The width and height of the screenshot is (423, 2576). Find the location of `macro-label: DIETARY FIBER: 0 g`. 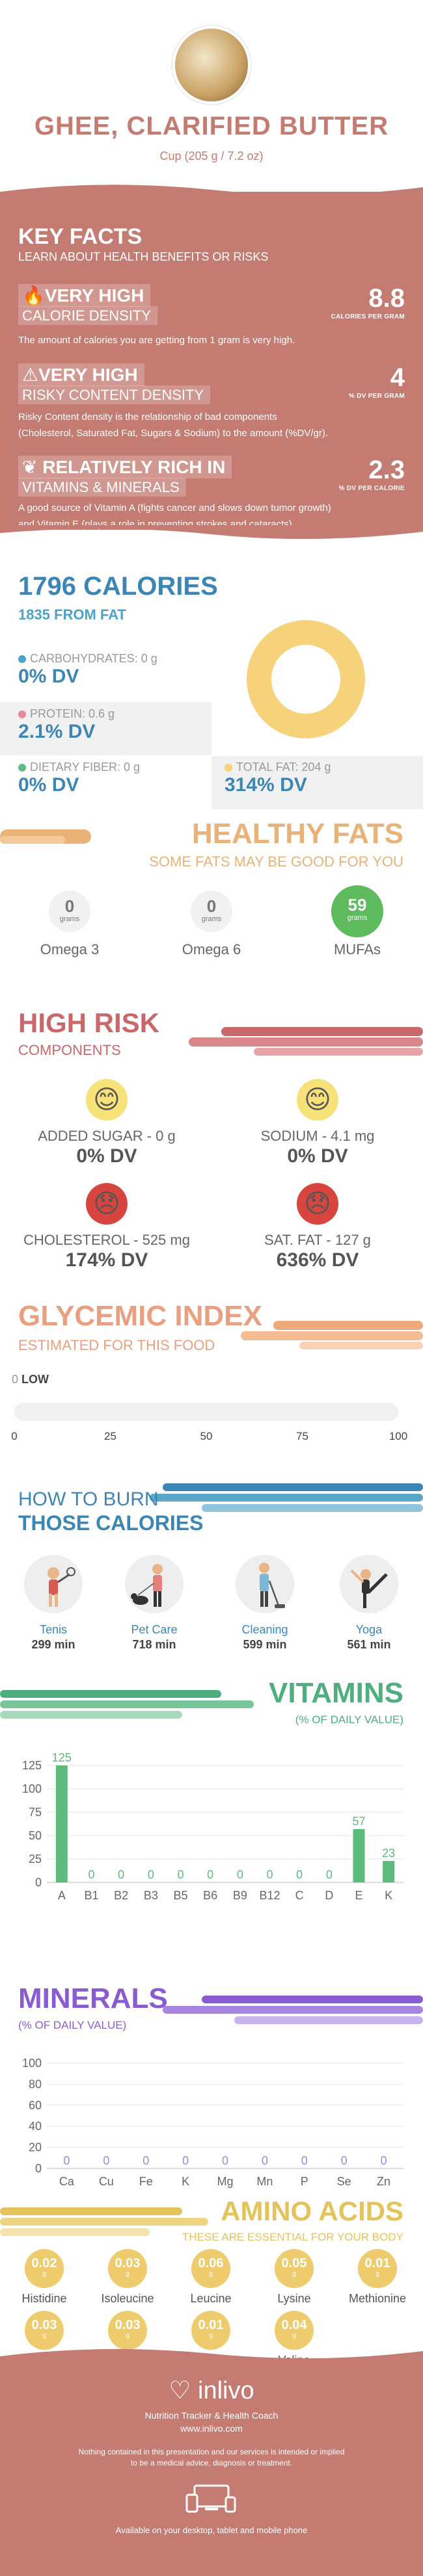

macro-label: DIETARY FIBER: 0 g is located at coordinates (85, 767).